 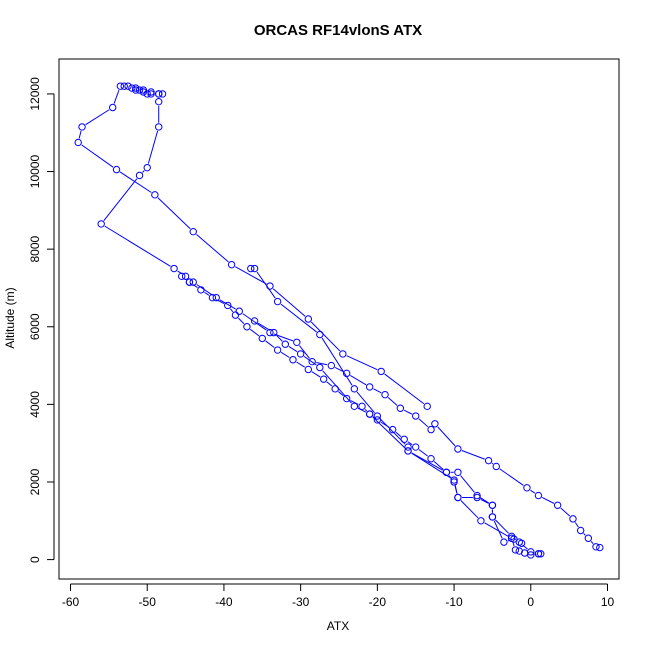 What do you see at coordinates (454, 602) in the screenshot?
I see `x-tick-label: -10` at bounding box center [454, 602].